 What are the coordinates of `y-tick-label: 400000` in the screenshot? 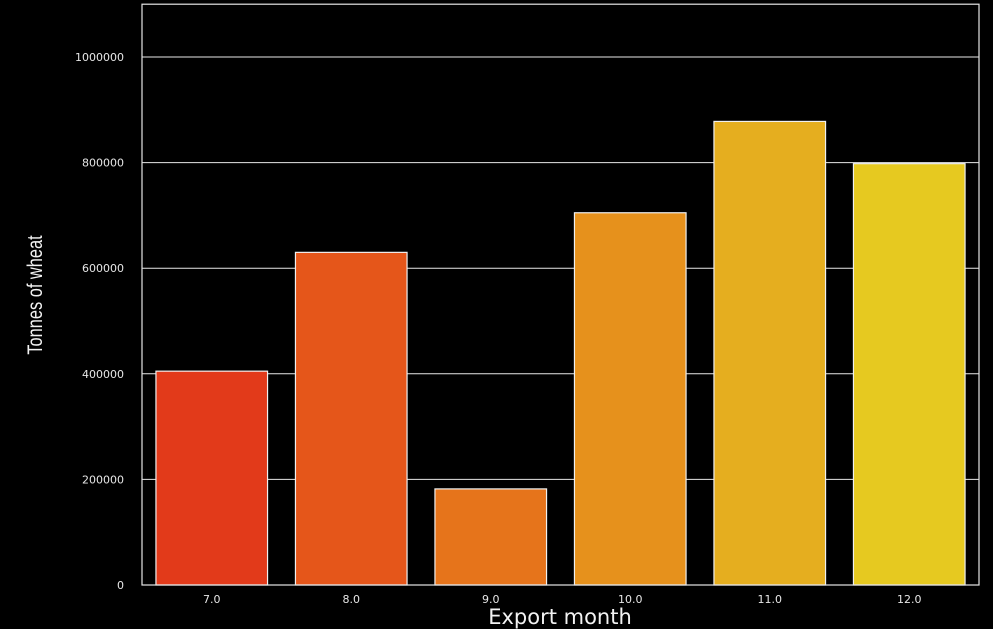 It's located at (103, 374).